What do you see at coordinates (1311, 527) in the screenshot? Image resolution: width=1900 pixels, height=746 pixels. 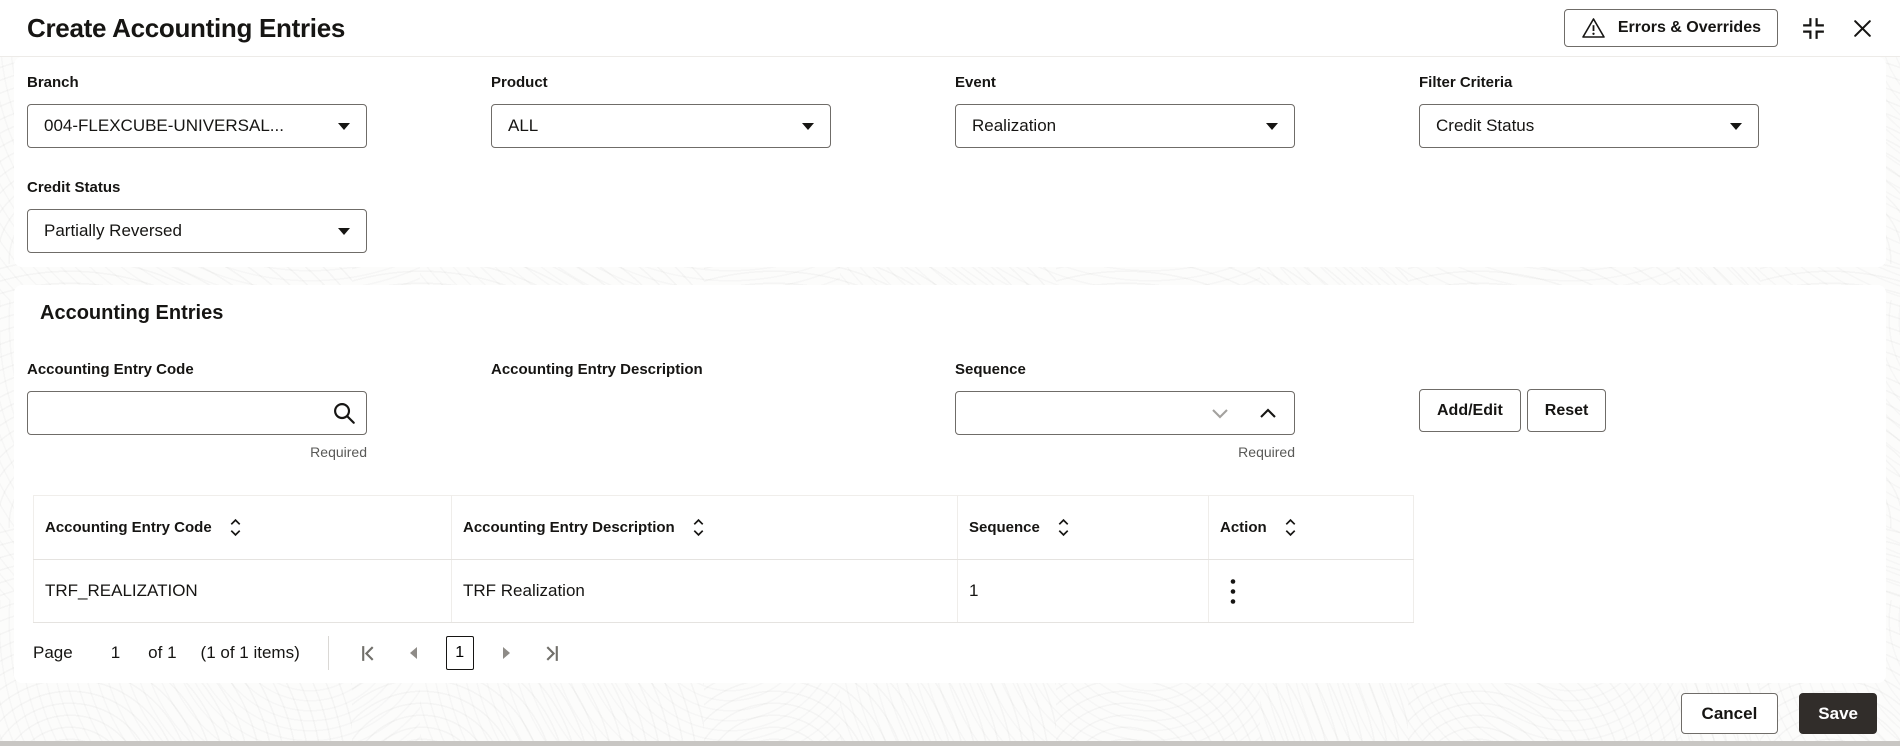 I see `column-header-action: Action` at bounding box center [1311, 527].